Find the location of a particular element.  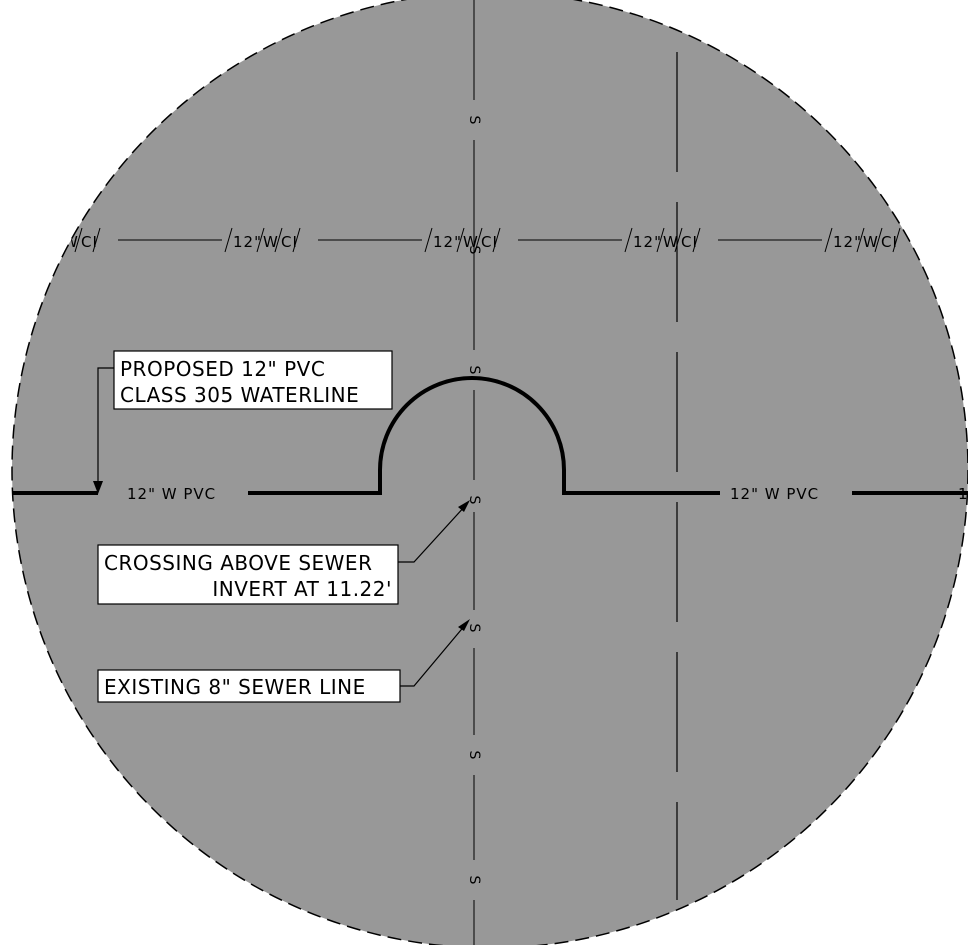

waterline-label-right: 12" W PVC is located at coordinates (774, 494).